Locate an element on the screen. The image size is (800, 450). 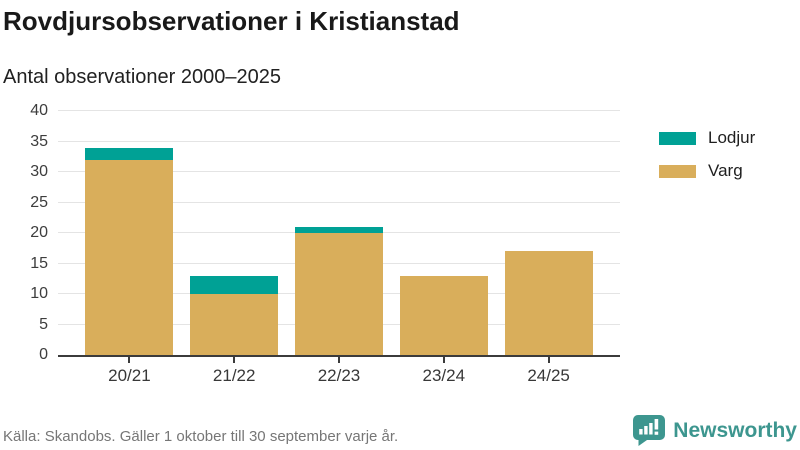
y-axis-tick-label-15: 15 is located at coordinates (39, 263).